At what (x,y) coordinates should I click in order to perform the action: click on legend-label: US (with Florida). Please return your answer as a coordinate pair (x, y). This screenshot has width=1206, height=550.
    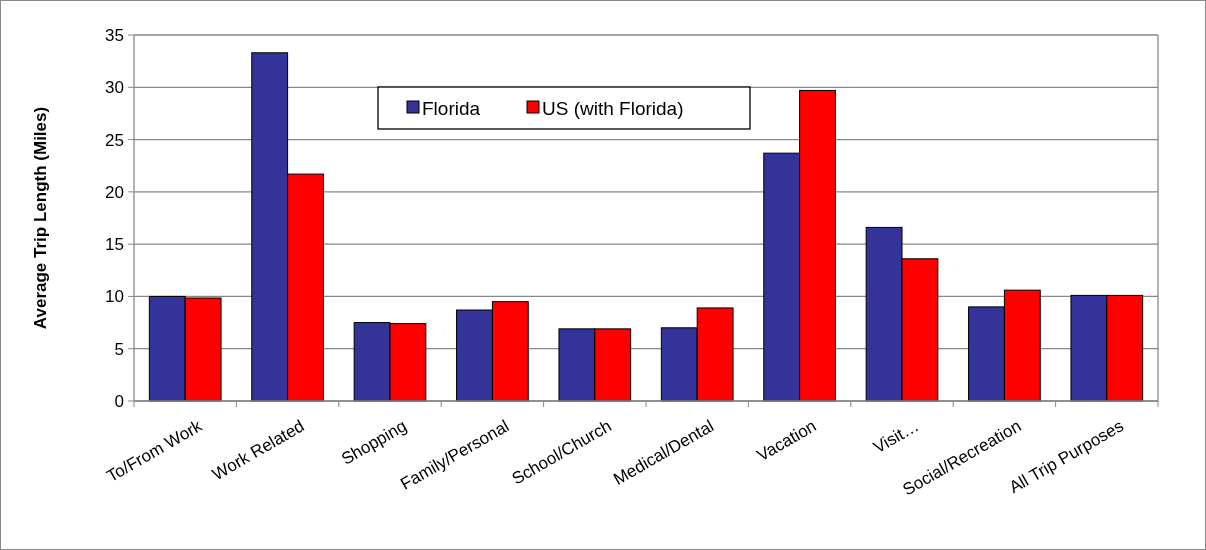
    Looking at the image, I should click on (613, 108).